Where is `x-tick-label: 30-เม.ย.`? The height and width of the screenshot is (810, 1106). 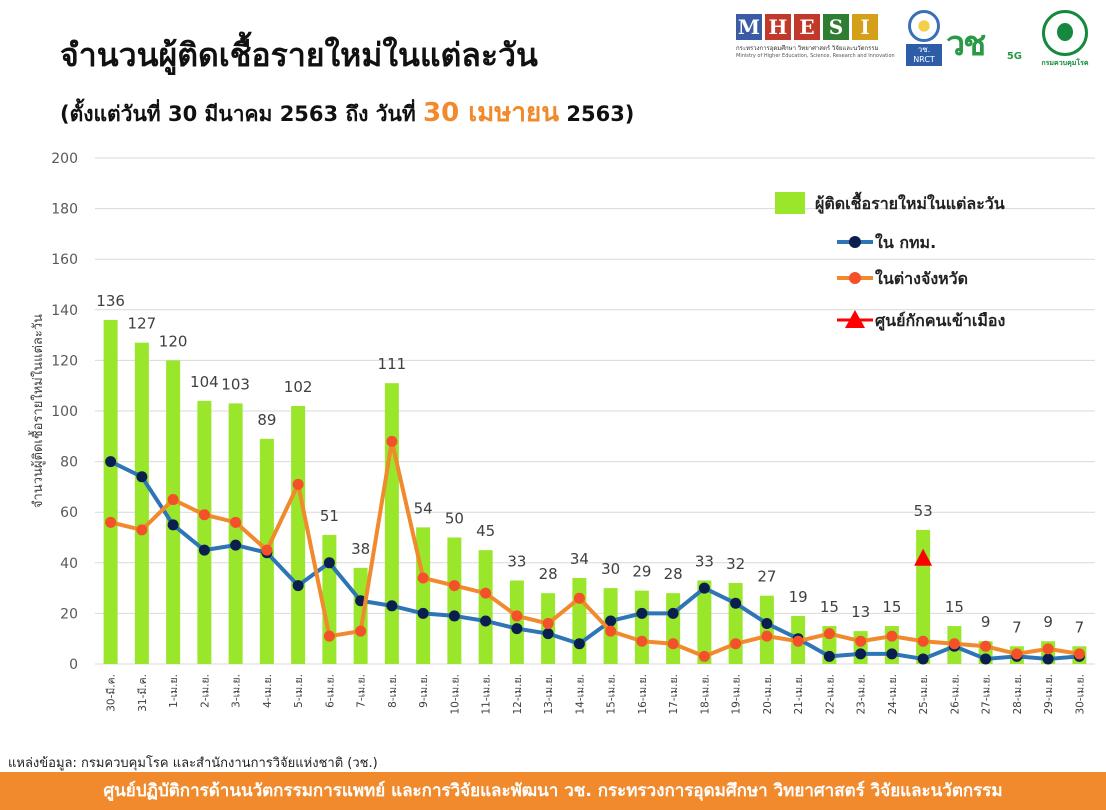
x-tick-label: 30-เม.ย. is located at coordinates (1080, 694).